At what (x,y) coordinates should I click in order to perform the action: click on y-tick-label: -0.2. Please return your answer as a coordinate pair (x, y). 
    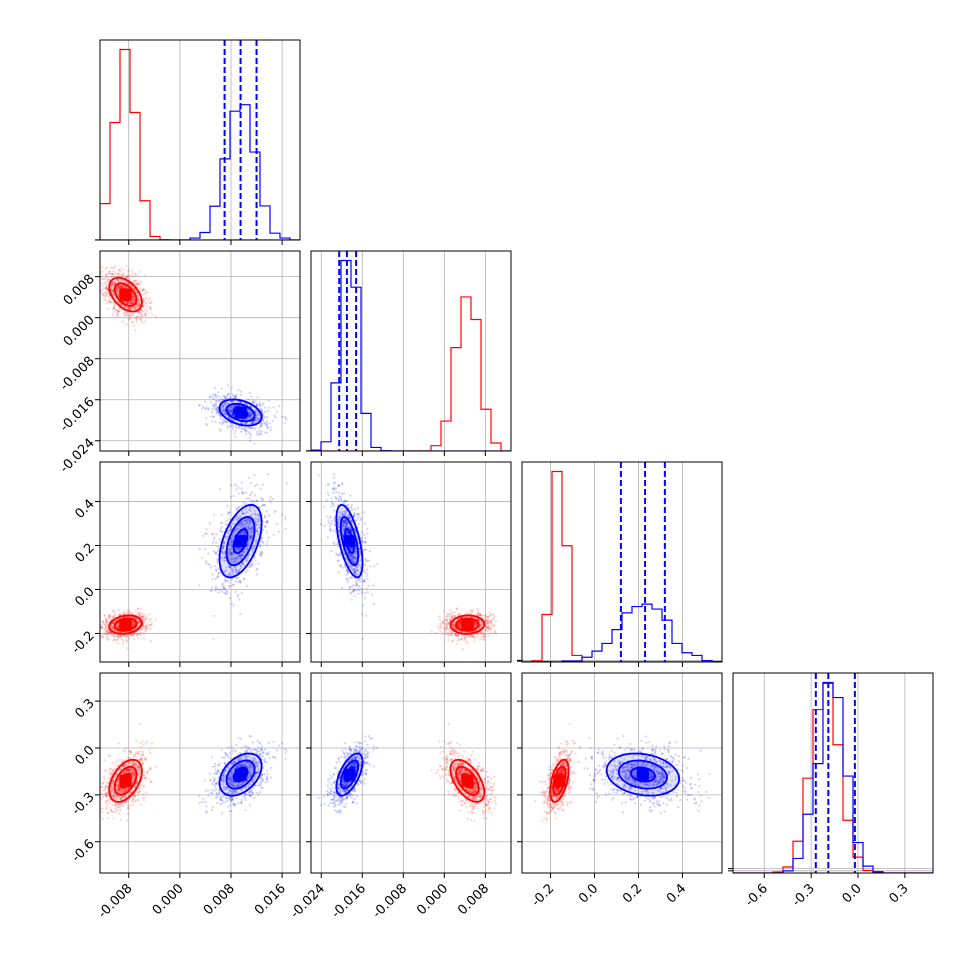
    Looking at the image, I should click on (83, 642).